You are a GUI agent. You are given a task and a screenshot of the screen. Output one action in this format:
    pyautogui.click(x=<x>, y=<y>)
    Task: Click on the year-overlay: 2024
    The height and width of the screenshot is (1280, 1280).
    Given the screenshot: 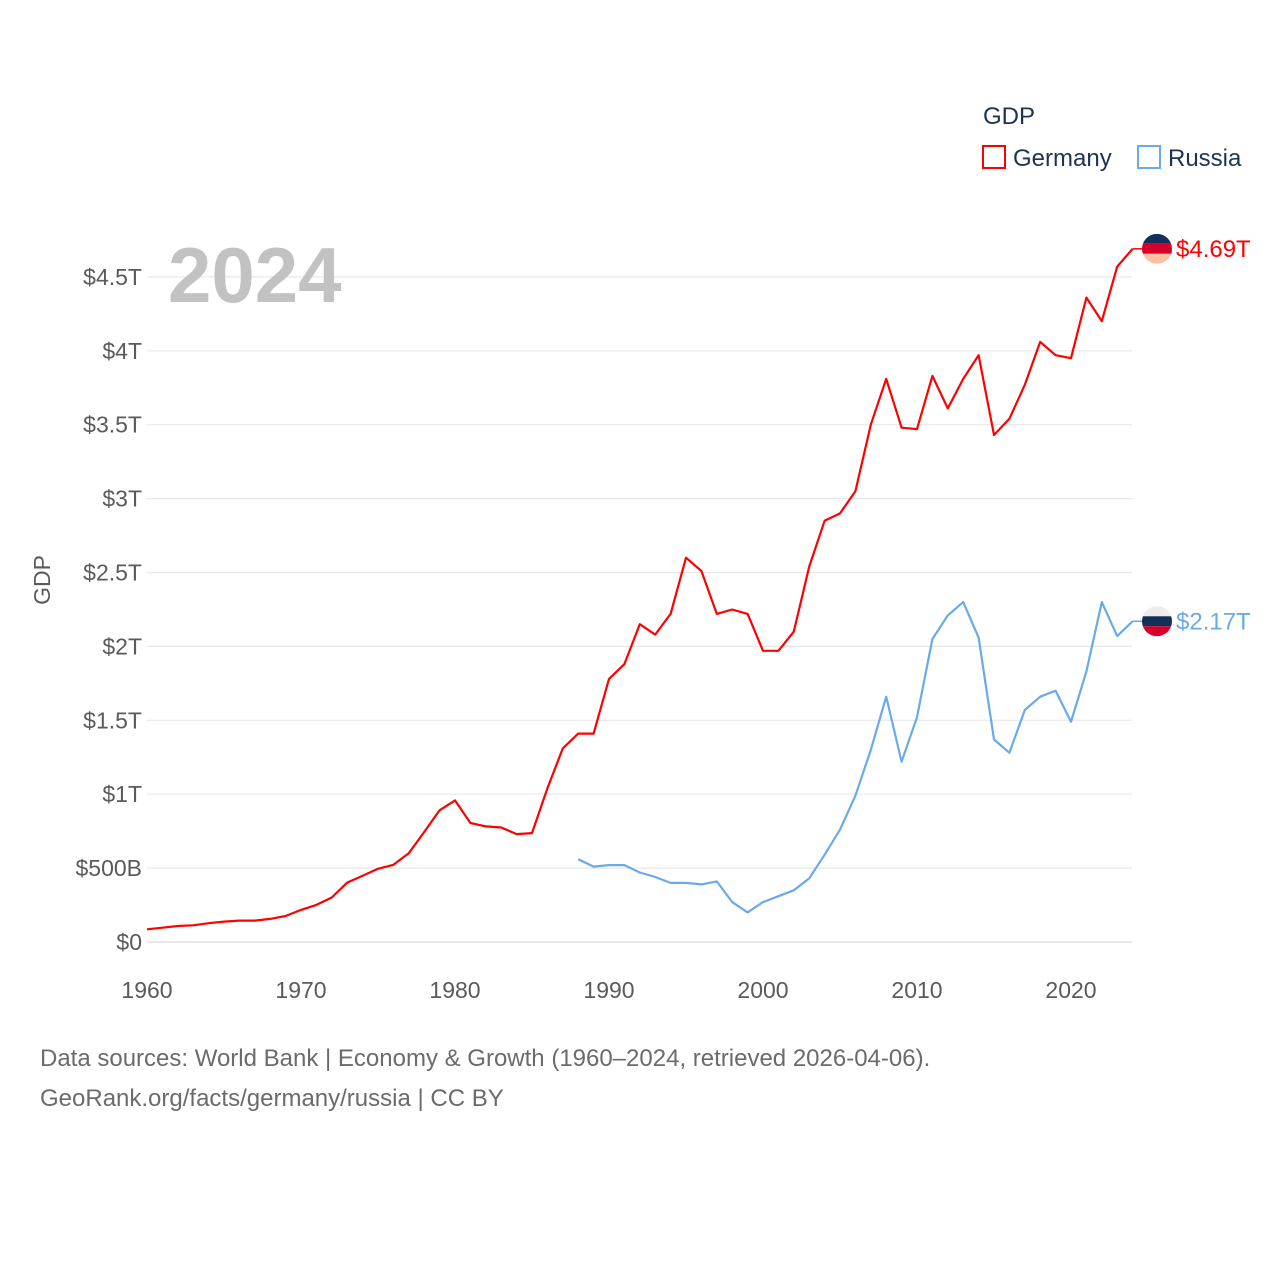 What is the action you would take?
    pyautogui.click(x=255, y=275)
    